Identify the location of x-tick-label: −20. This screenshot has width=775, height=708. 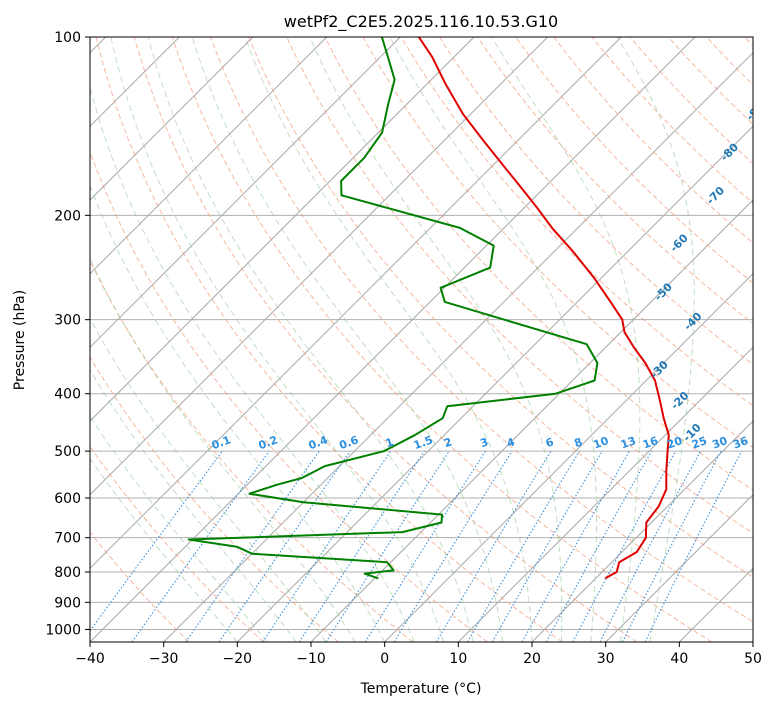
(238, 659).